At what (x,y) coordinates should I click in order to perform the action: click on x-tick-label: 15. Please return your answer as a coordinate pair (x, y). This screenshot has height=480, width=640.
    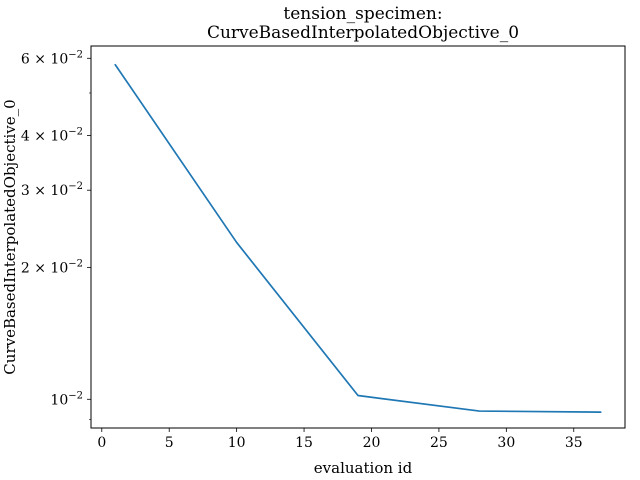
    Looking at the image, I should click on (304, 443).